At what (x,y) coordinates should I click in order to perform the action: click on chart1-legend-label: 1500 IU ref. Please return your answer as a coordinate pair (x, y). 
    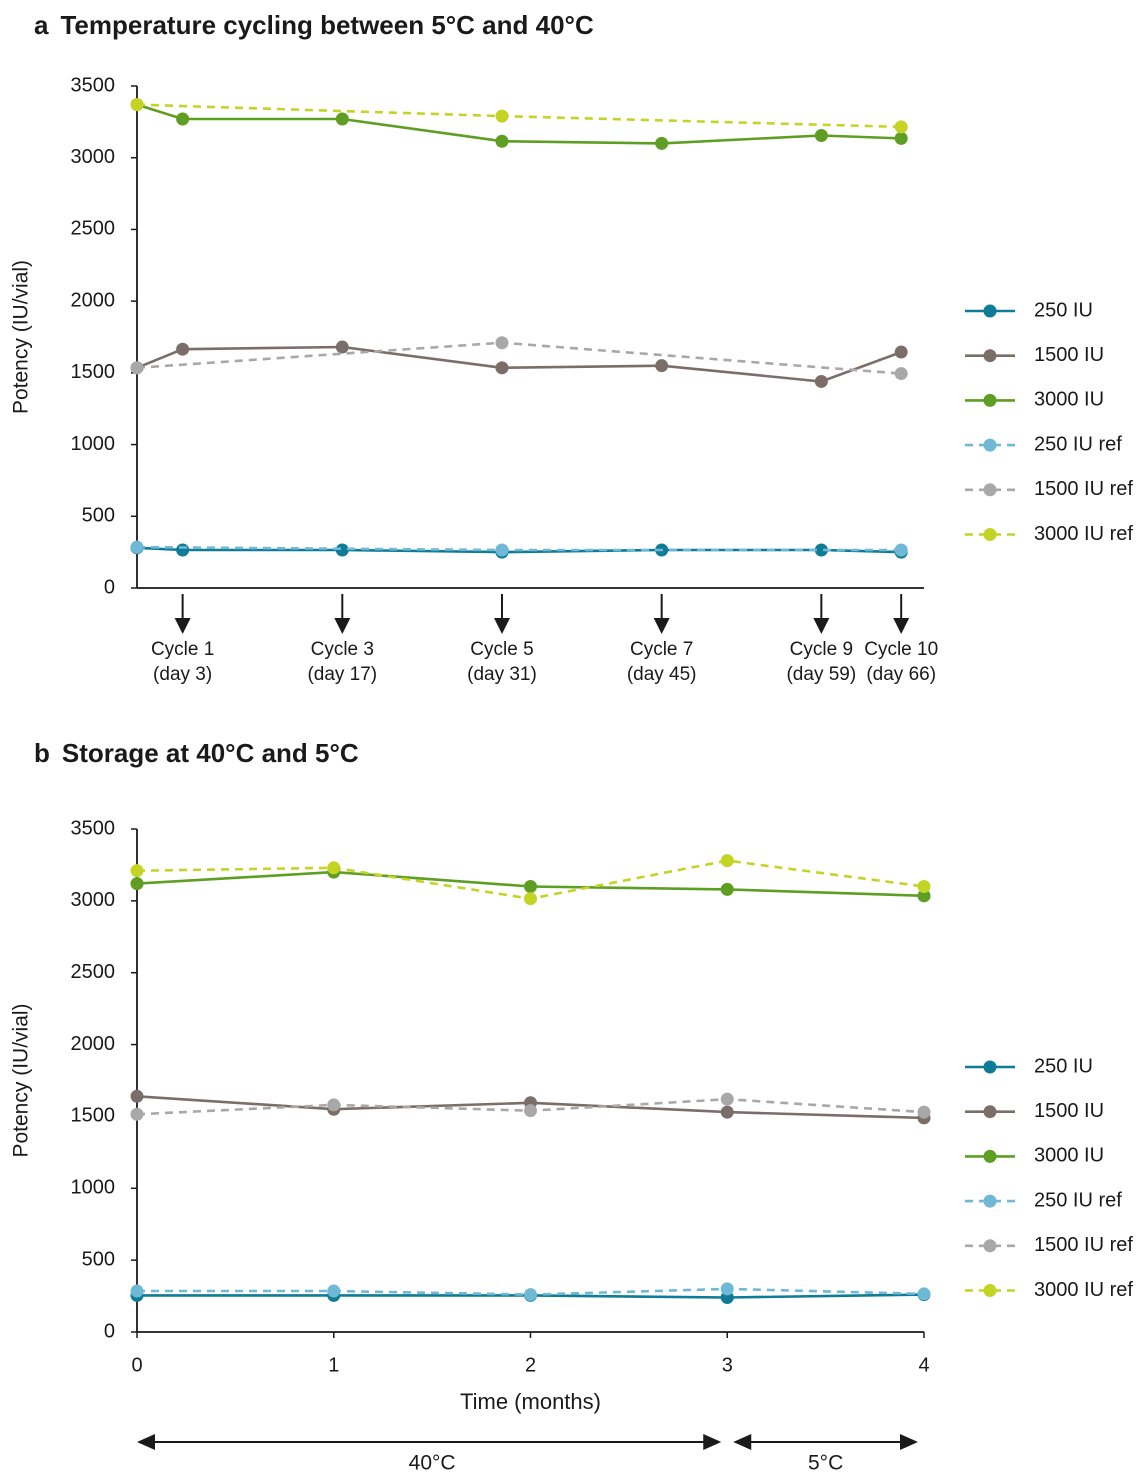
    Looking at the image, I should click on (1083, 489).